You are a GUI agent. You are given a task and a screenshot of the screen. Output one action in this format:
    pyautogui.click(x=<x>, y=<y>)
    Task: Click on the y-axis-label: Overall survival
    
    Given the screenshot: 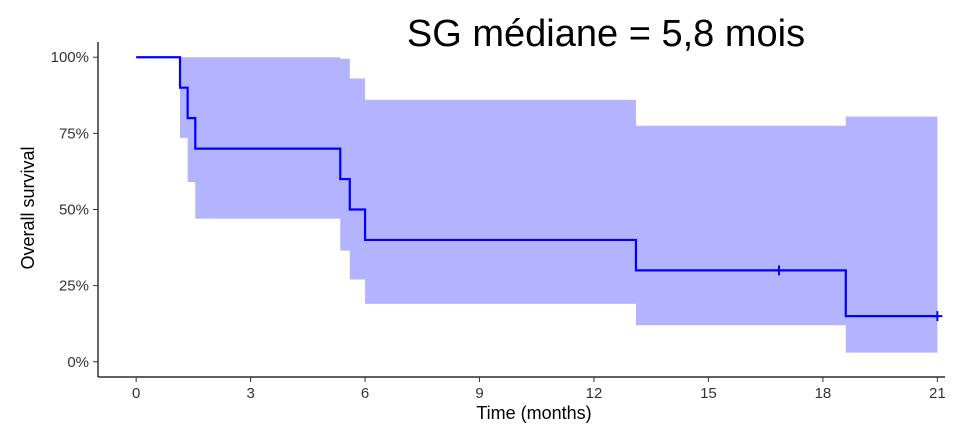 What is the action you would take?
    pyautogui.click(x=28, y=207)
    